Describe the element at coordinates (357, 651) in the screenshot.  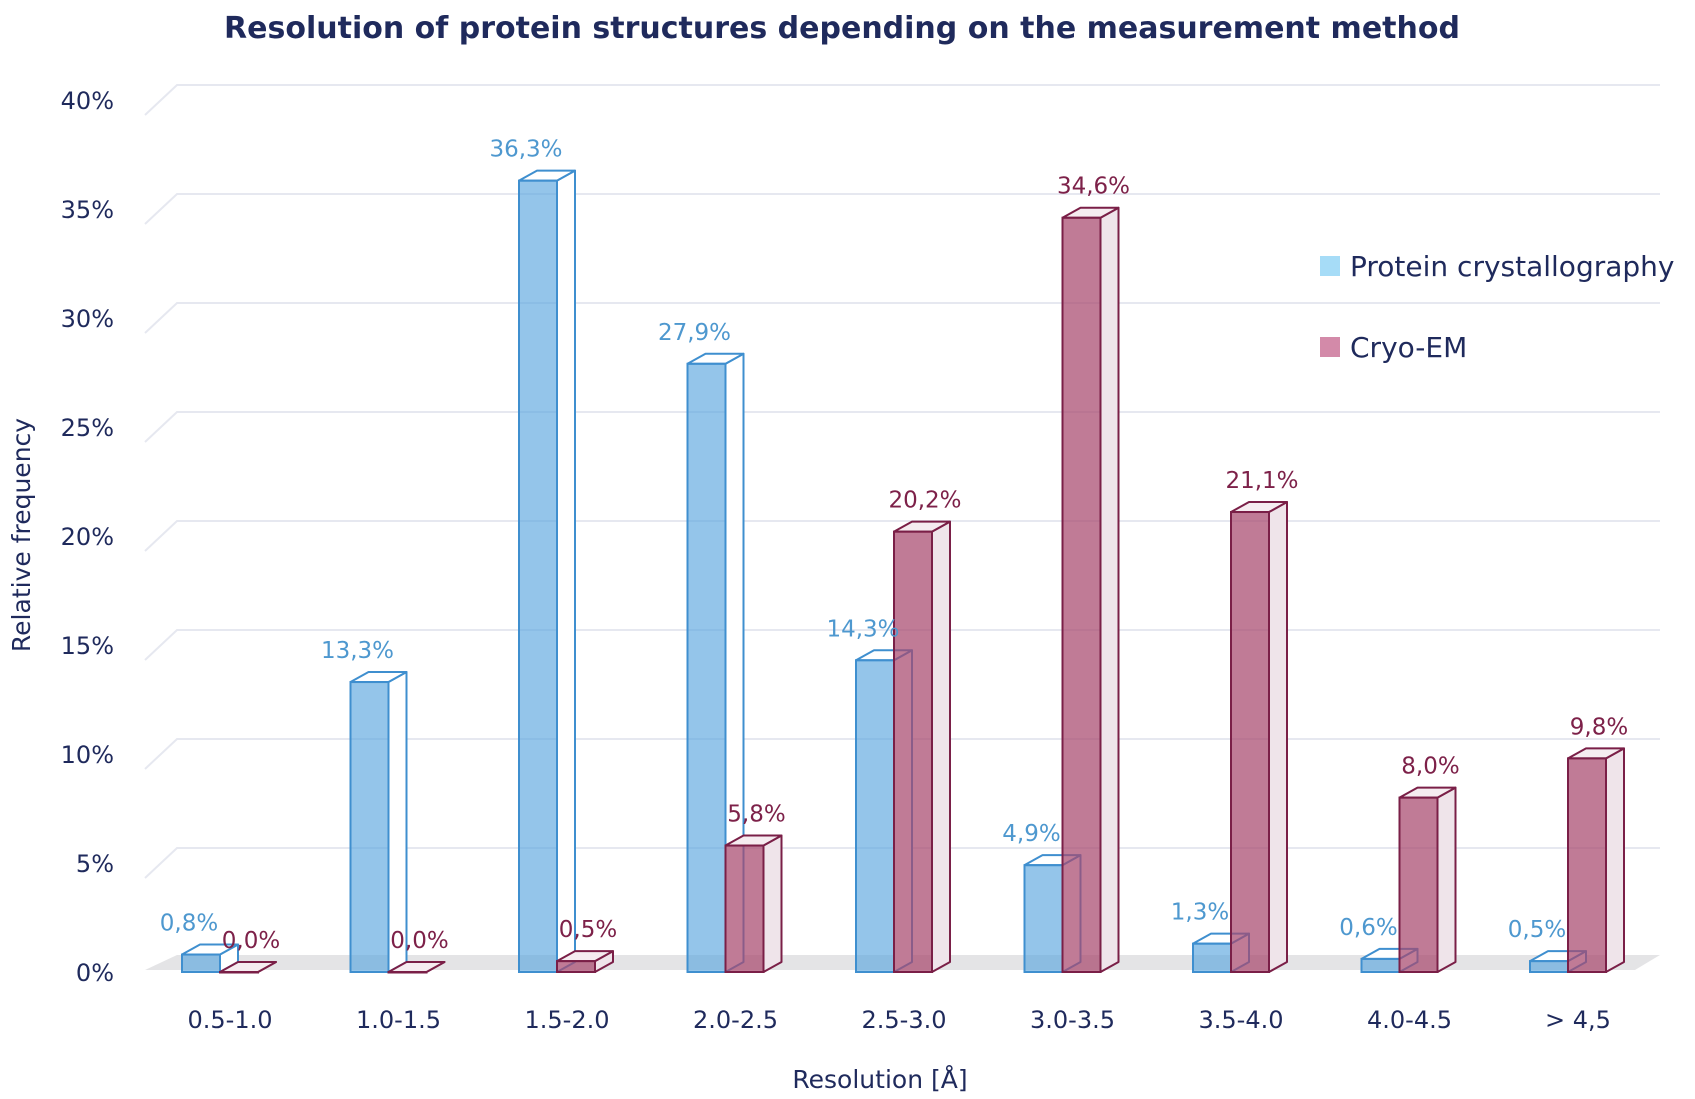
I see `value-label-protein-crystallography-1-0-1-5: 13,3%` at that location.